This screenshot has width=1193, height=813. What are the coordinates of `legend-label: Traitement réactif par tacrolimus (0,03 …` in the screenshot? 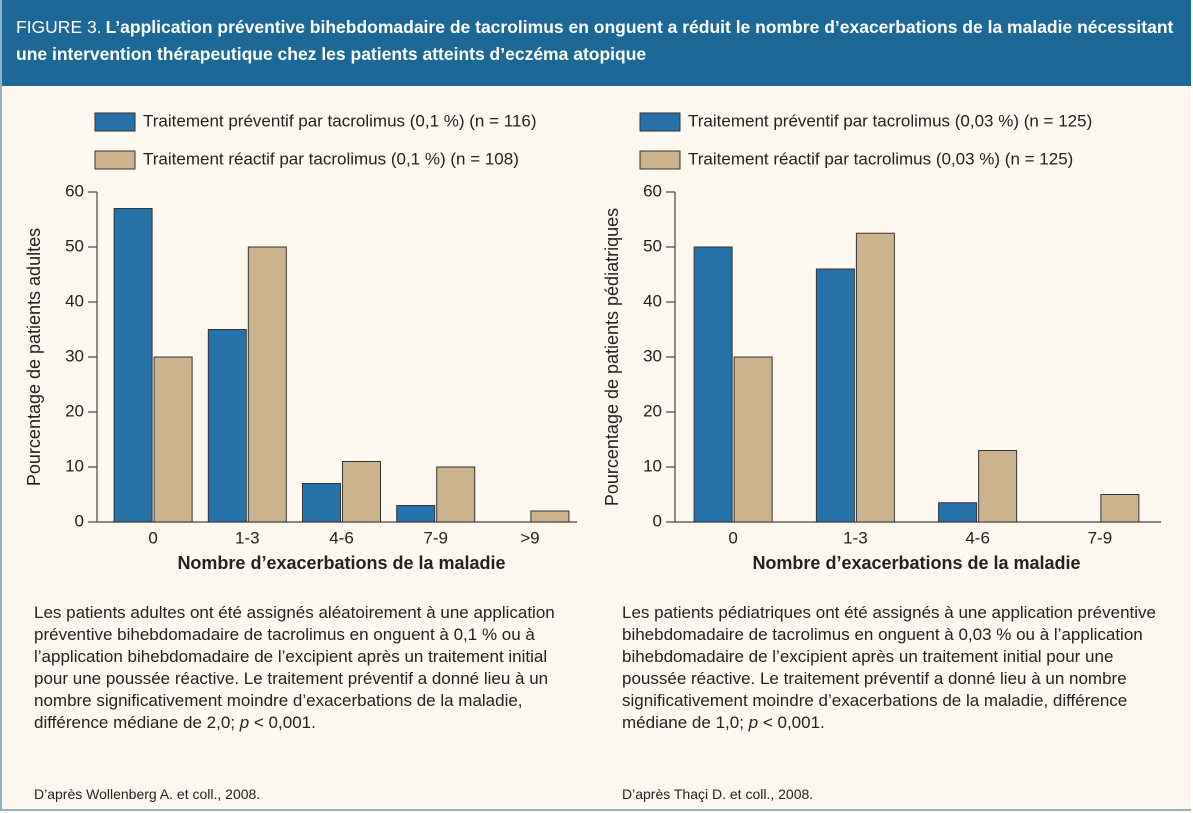 It's located at (880, 158).